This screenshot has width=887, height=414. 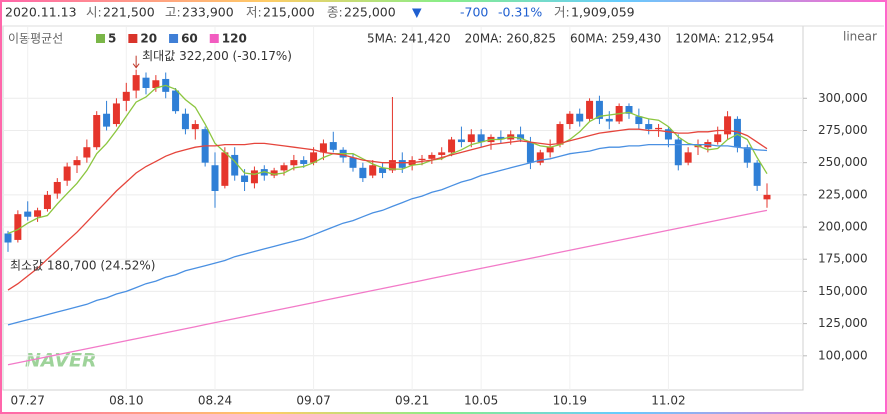 I want to click on legend-label: 5, so click(x=112, y=39).